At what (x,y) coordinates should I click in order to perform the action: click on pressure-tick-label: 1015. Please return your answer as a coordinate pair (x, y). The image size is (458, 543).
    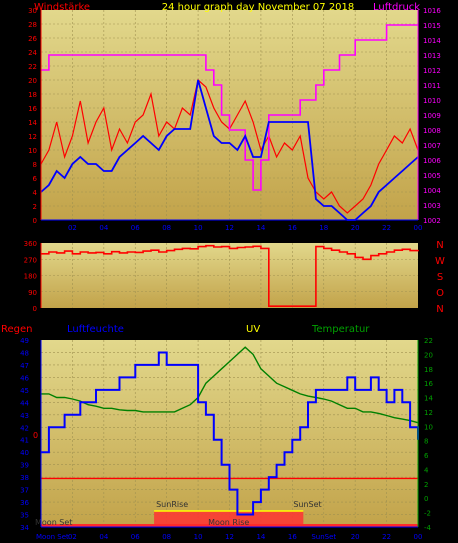
    Looking at the image, I should click on (432, 26).